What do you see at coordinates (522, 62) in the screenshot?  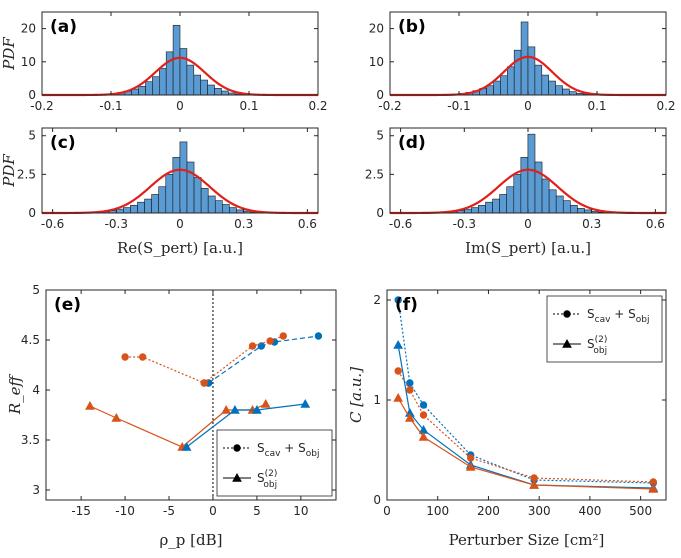 I see `panel-b: -0.2 -0.1 0 0.1 0.2 0 10 20 (b)` at bounding box center [522, 62].